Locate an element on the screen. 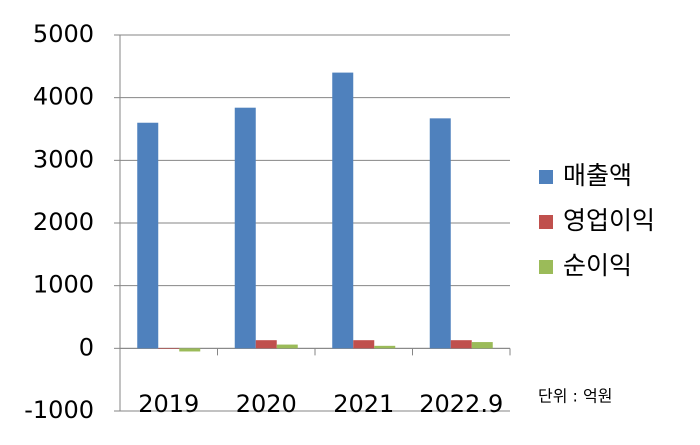 This screenshot has width=700, height=445. legend-label: 영업이익 is located at coordinates (609, 220).